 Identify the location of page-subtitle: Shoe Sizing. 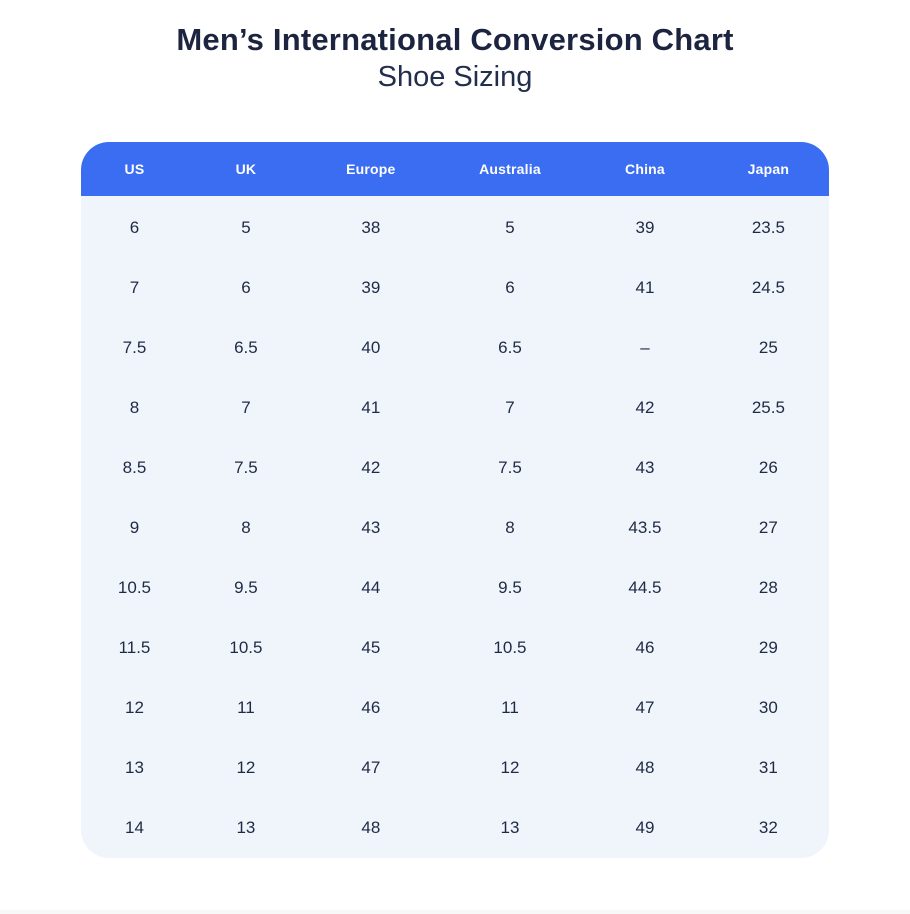
(455, 76).